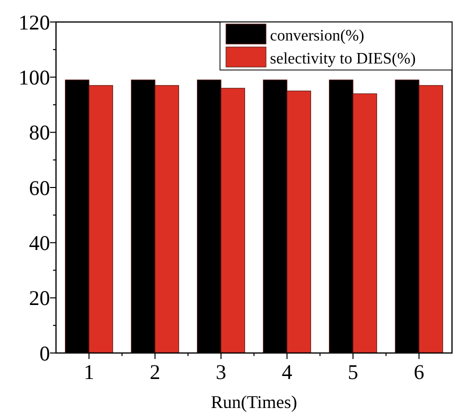  Describe the element at coordinates (39, 188) in the screenshot. I see `y-tick-label: 60` at that location.